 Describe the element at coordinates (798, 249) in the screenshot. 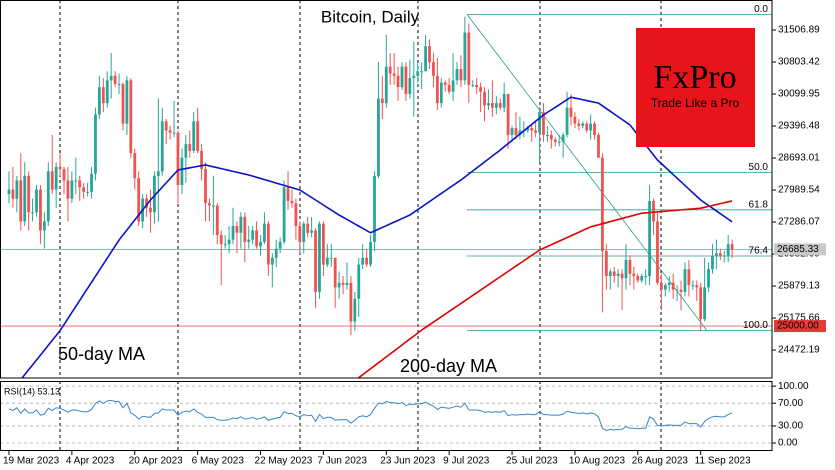

I see `price-line-label: 26685.33` at that location.